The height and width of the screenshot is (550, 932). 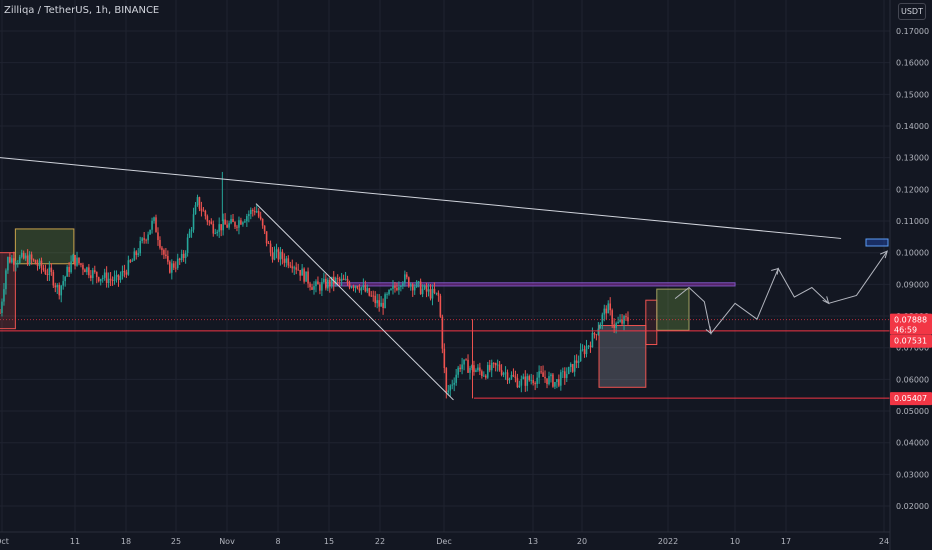 I want to click on y-tick-label: 0.17000, so click(x=912, y=31).